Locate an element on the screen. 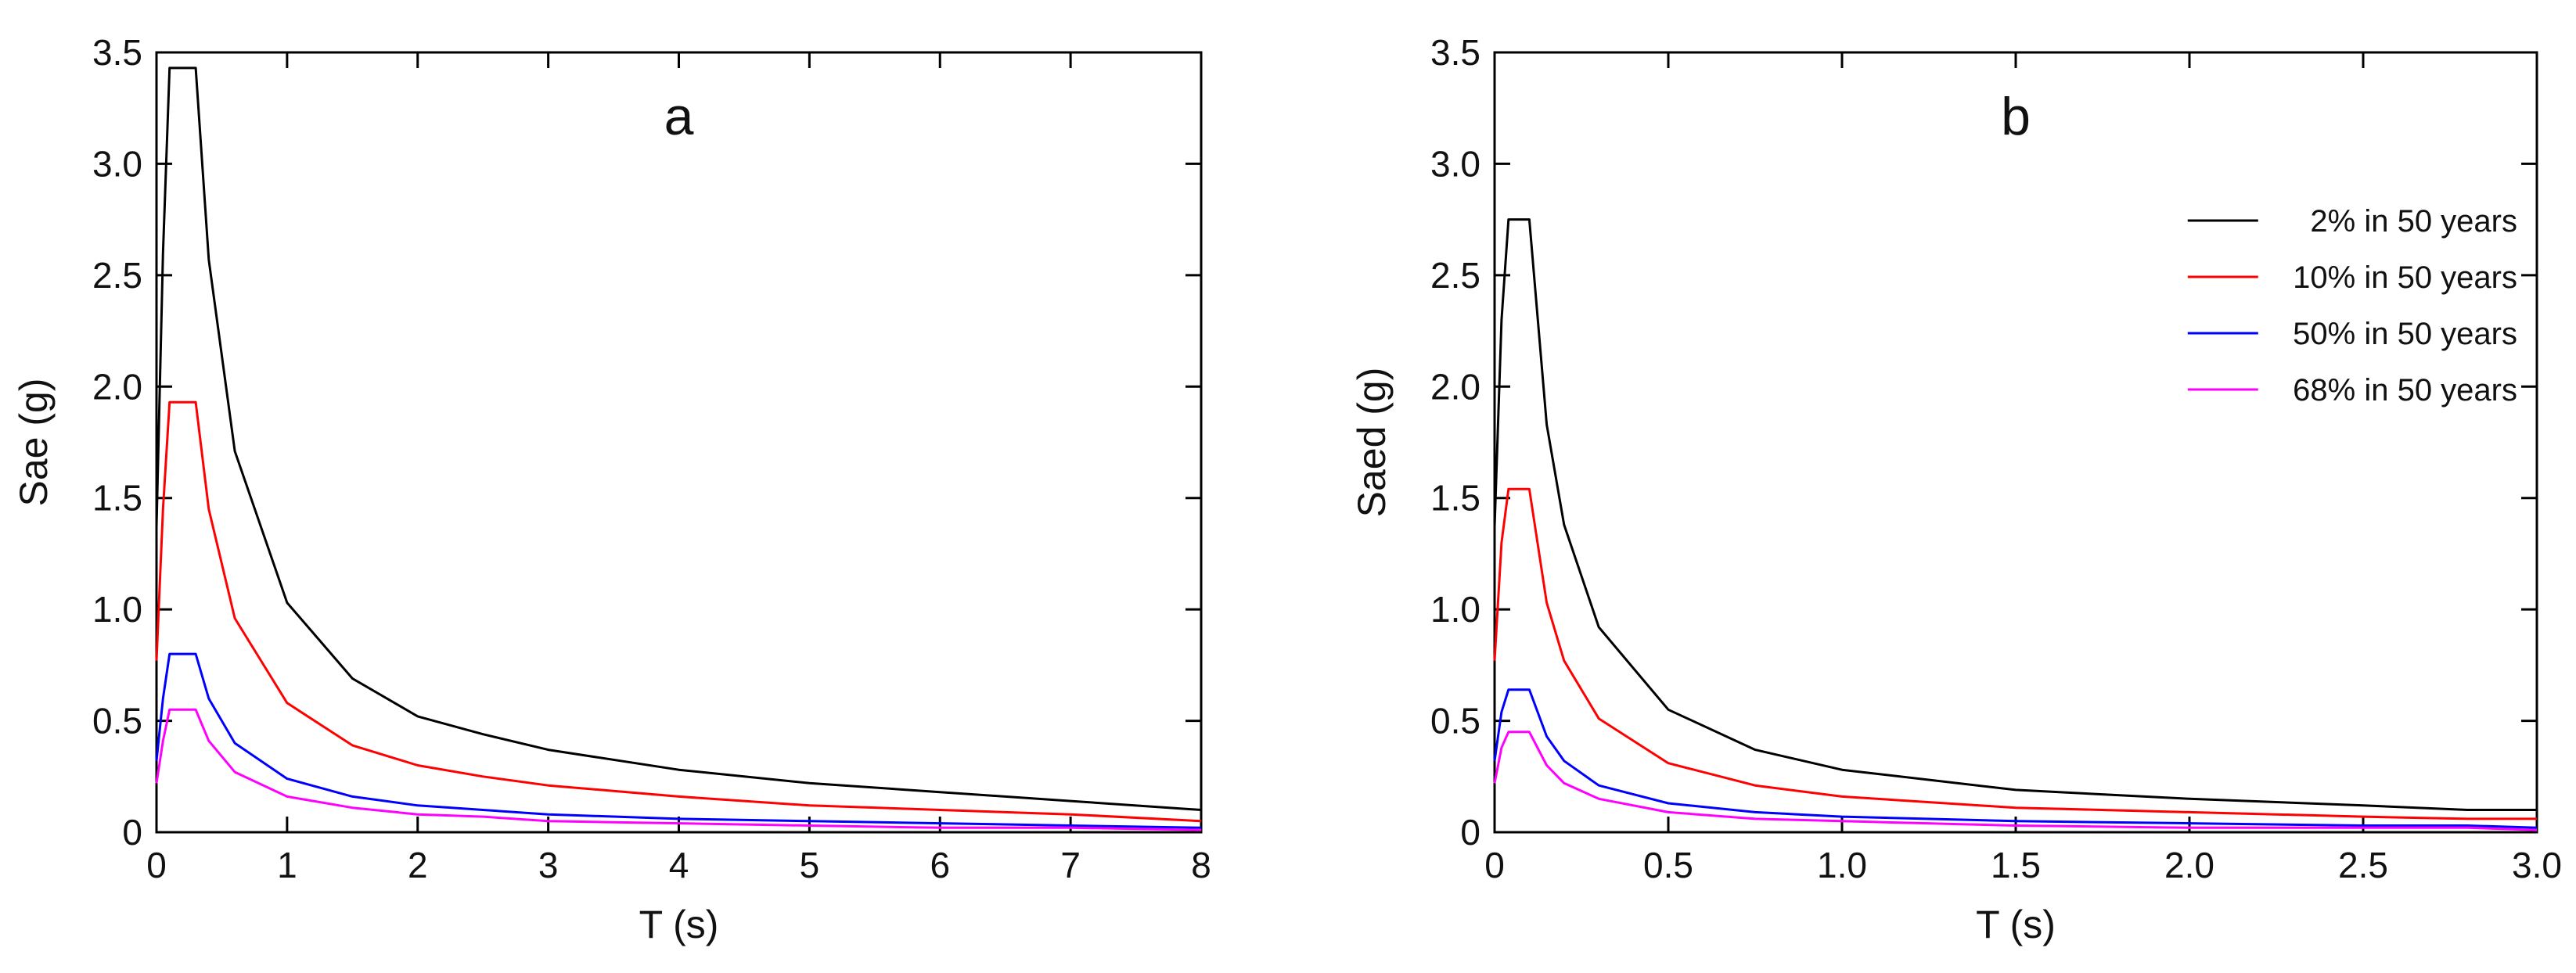  x-tick-label: 7 is located at coordinates (1070, 865).